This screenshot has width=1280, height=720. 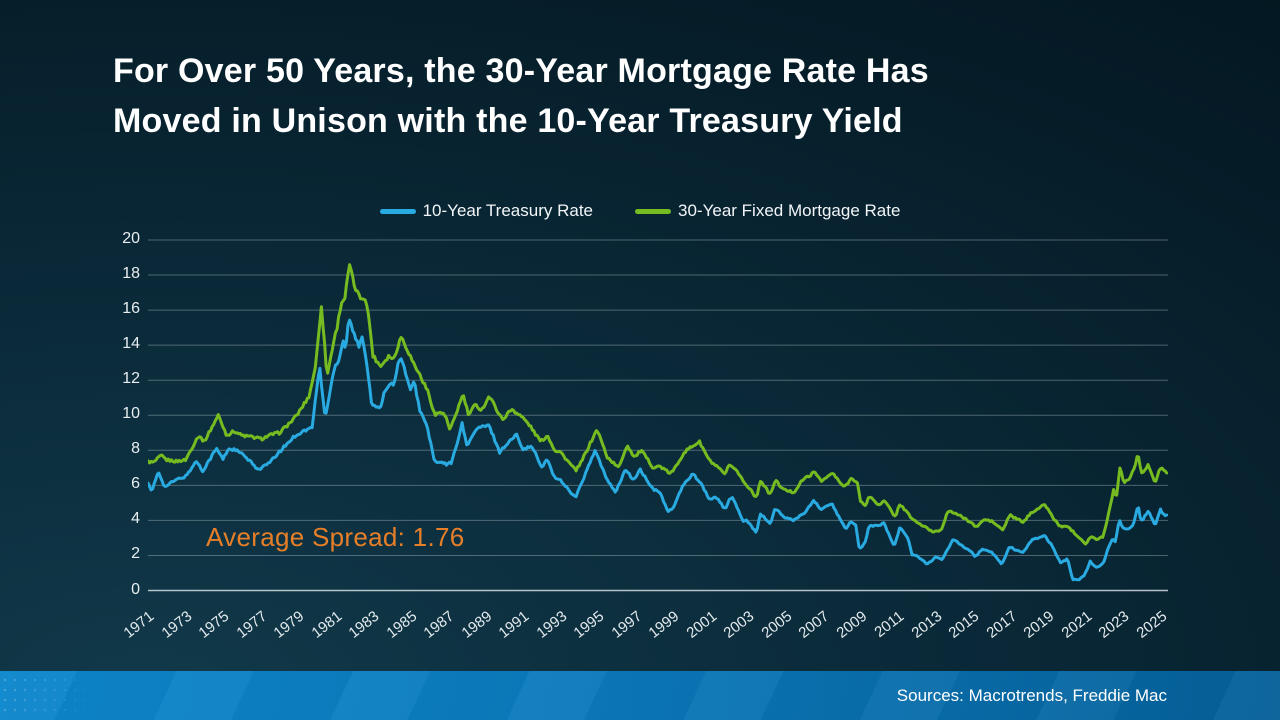 I want to click on legend-item-mortgage: 30-Year Fixed Mortgage Rate, so click(x=767, y=211).